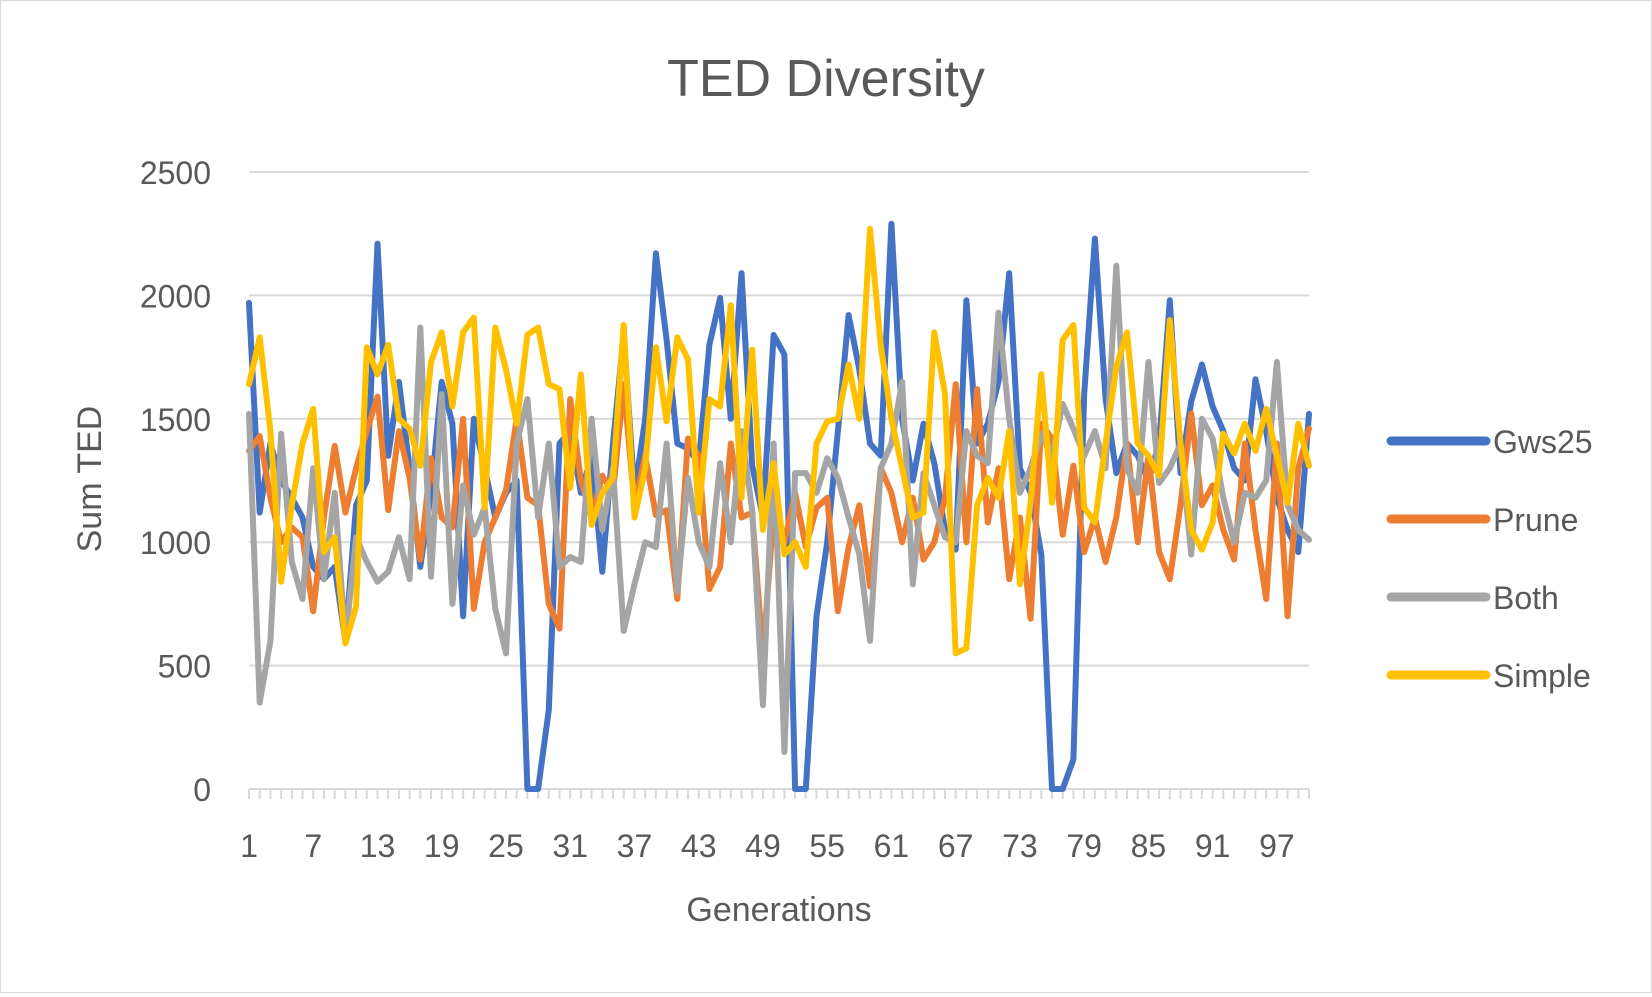 This screenshot has height=997, width=1652. Describe the element at coordinates (175, 481) in the screenshot. I see `y-axis-ticks: 0 500 1000 1500 2000 2500` at that location.